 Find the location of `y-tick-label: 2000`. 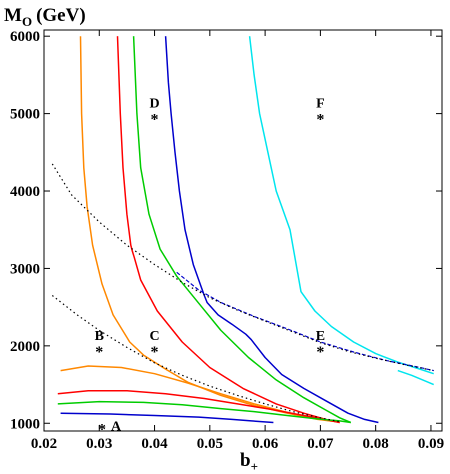

y-tick-label: 2000 is located at coordinates (25, 347).